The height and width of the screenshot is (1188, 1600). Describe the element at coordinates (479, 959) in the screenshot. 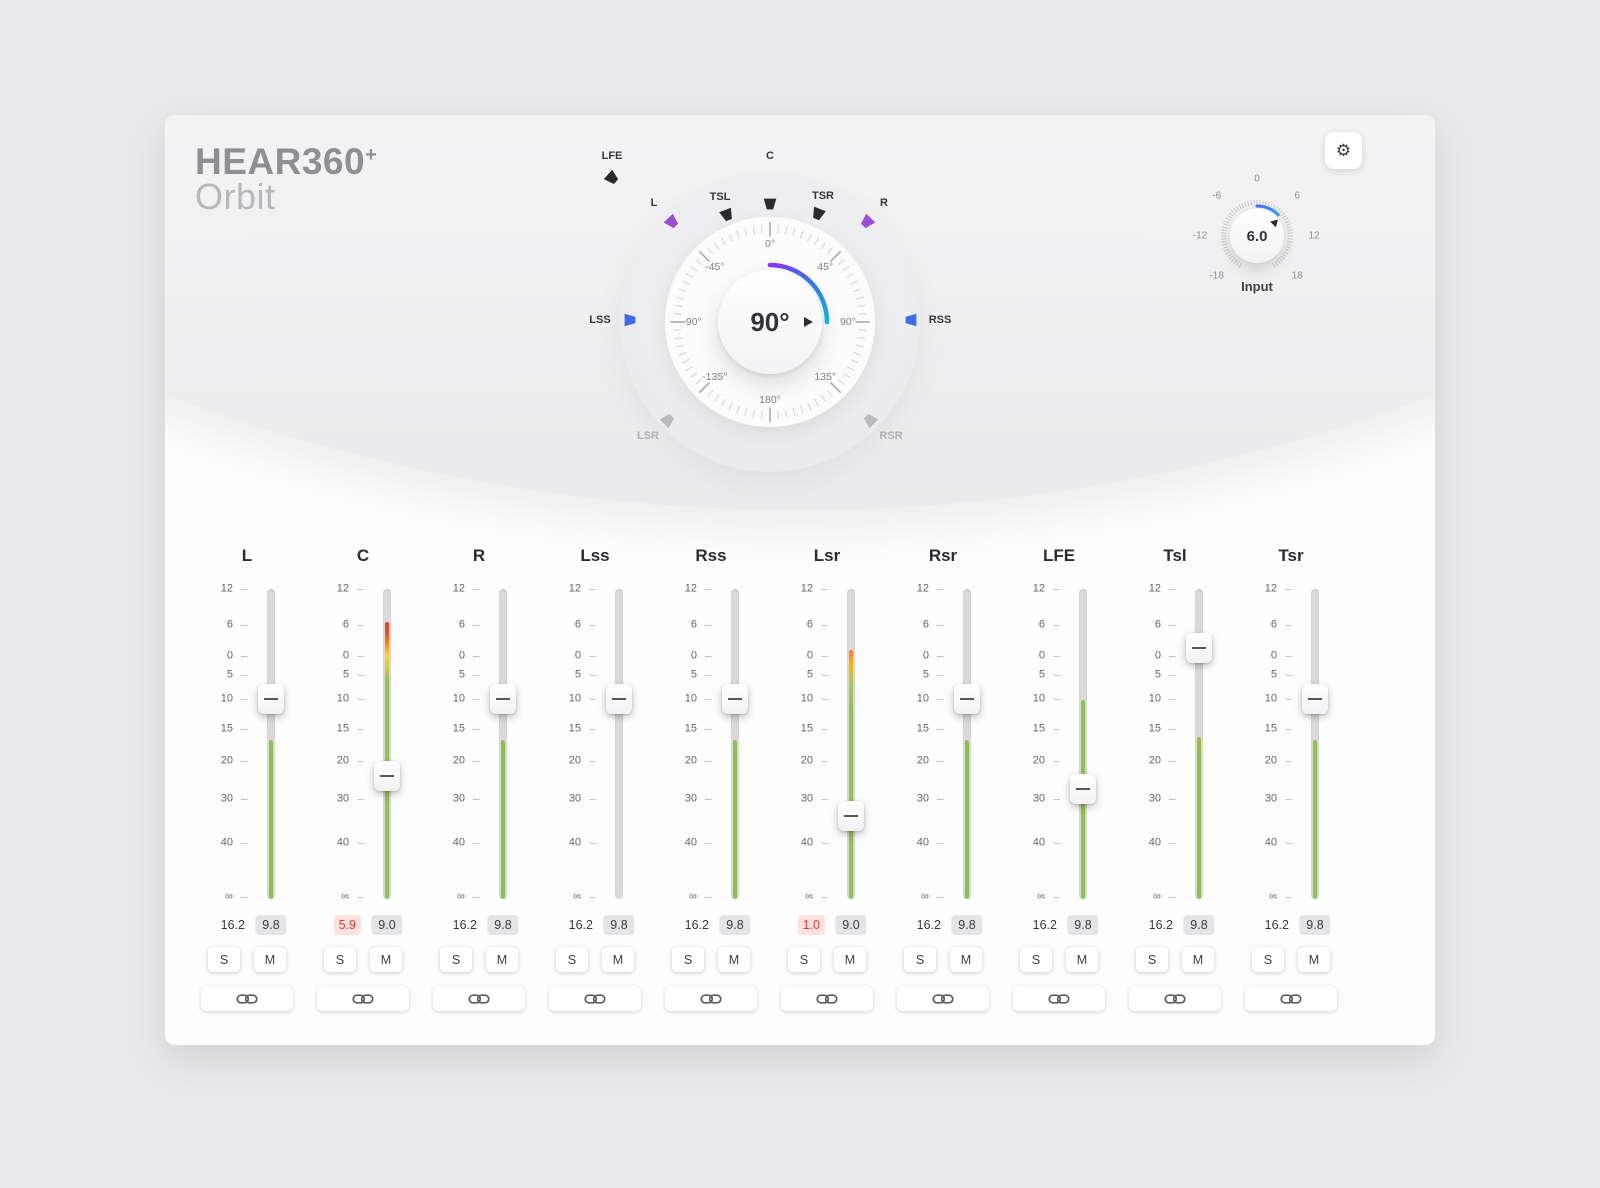

I see `solo-mute-row: S M` at that location.